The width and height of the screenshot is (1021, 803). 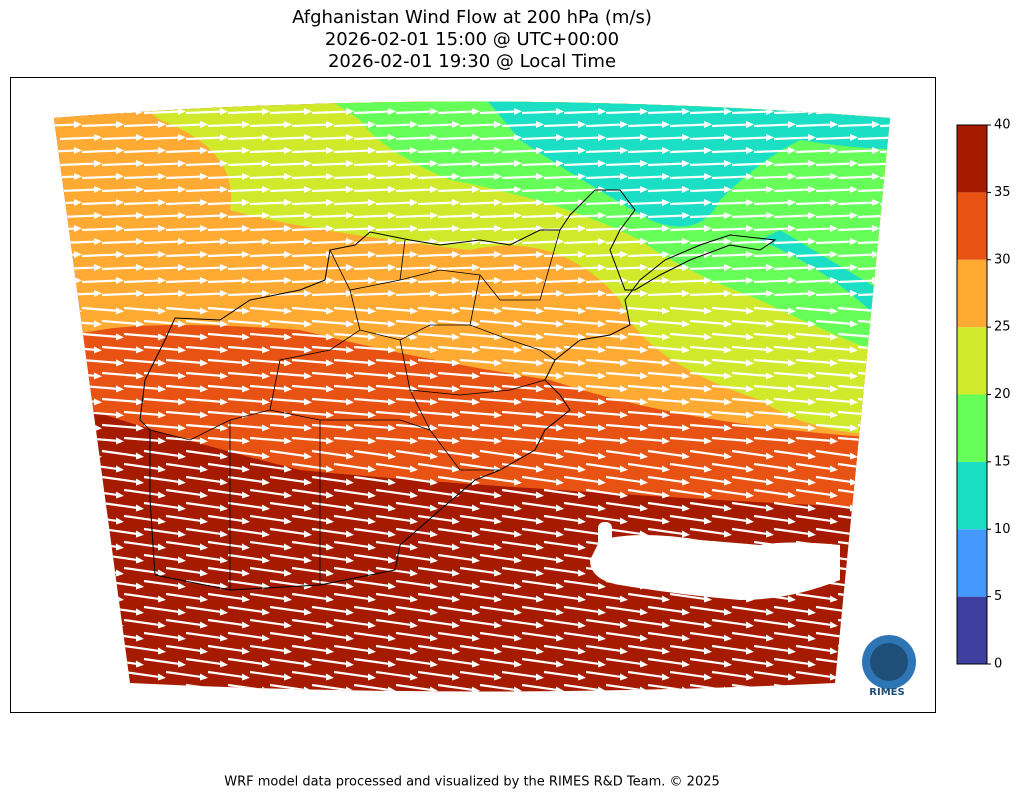 I want to click on colorbar-tick-label: 40, so click(x=1002, y=125).